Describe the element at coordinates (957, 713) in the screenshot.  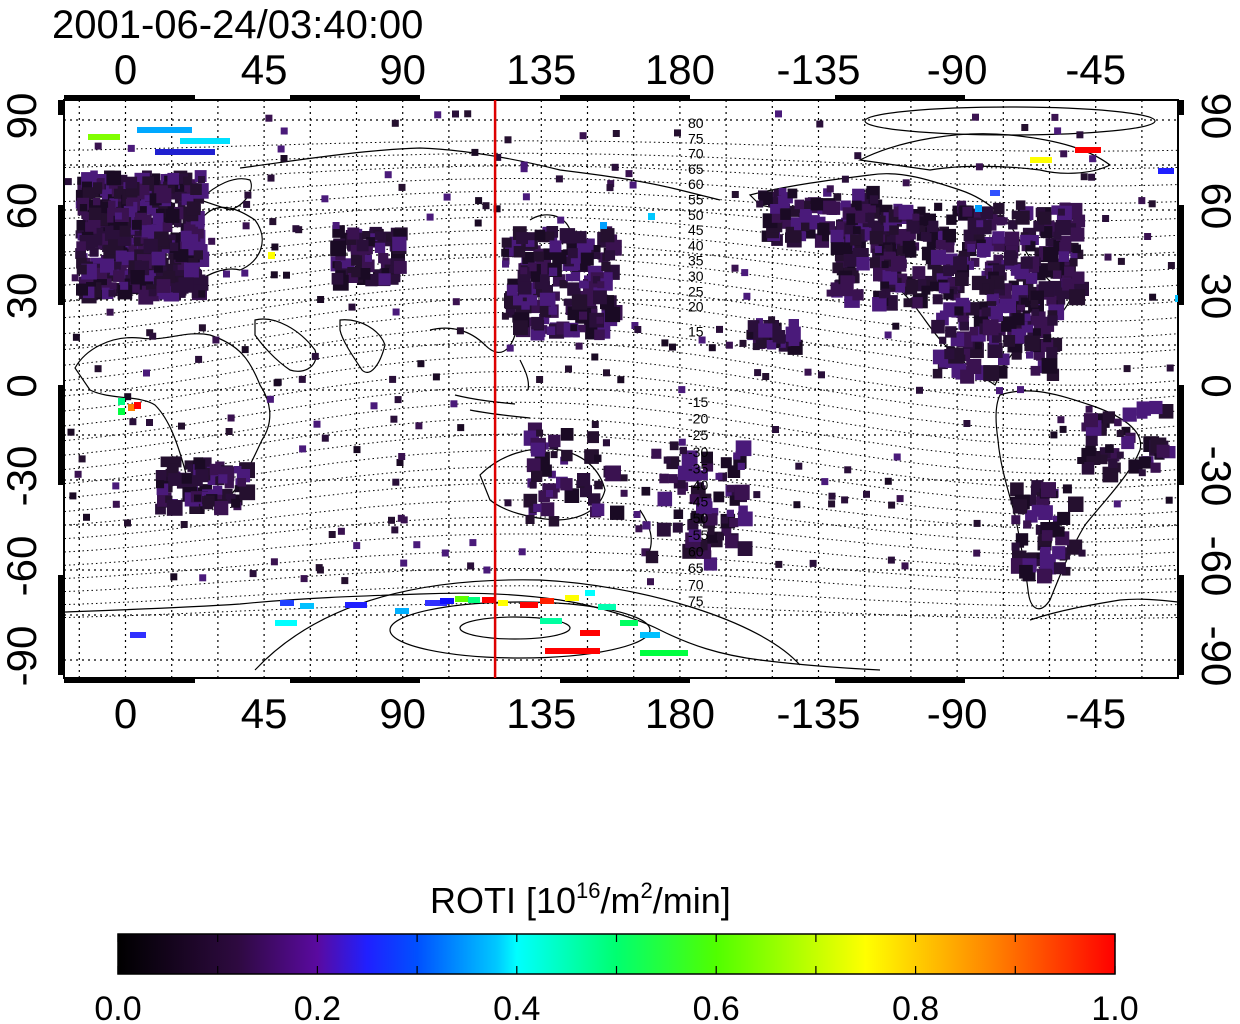
I see `lon-tick-label-bottom: -90` at that location.